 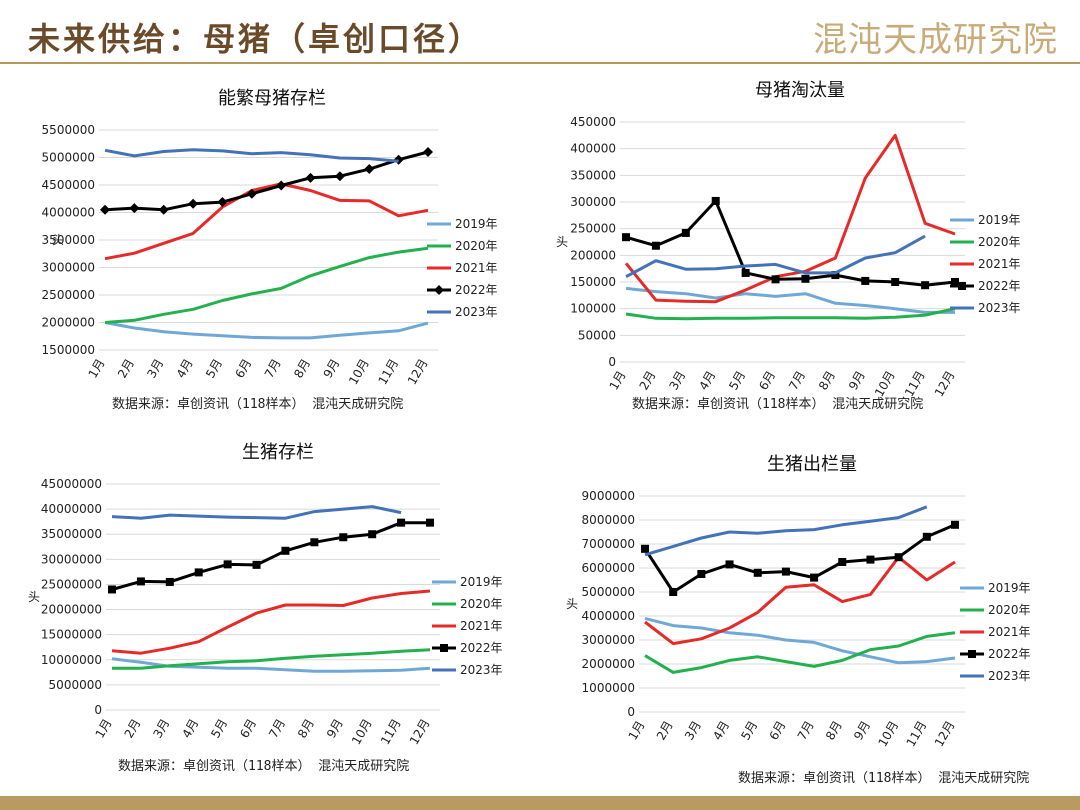 What do you see at coordinates (608, 568) in the screenshot?
I see `y-tick-label: 6000000` at bounding box center [608, 568].